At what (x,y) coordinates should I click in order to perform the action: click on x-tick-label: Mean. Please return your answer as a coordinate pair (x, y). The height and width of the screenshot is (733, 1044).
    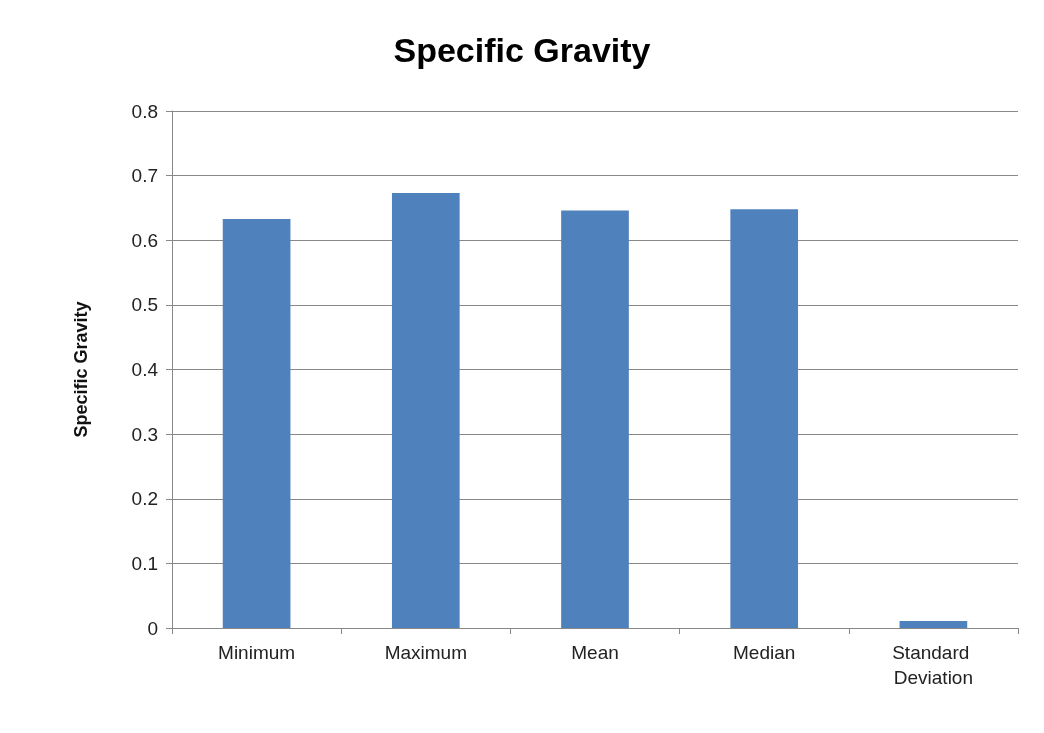
    Looking at the image, I should click on (595, 652).